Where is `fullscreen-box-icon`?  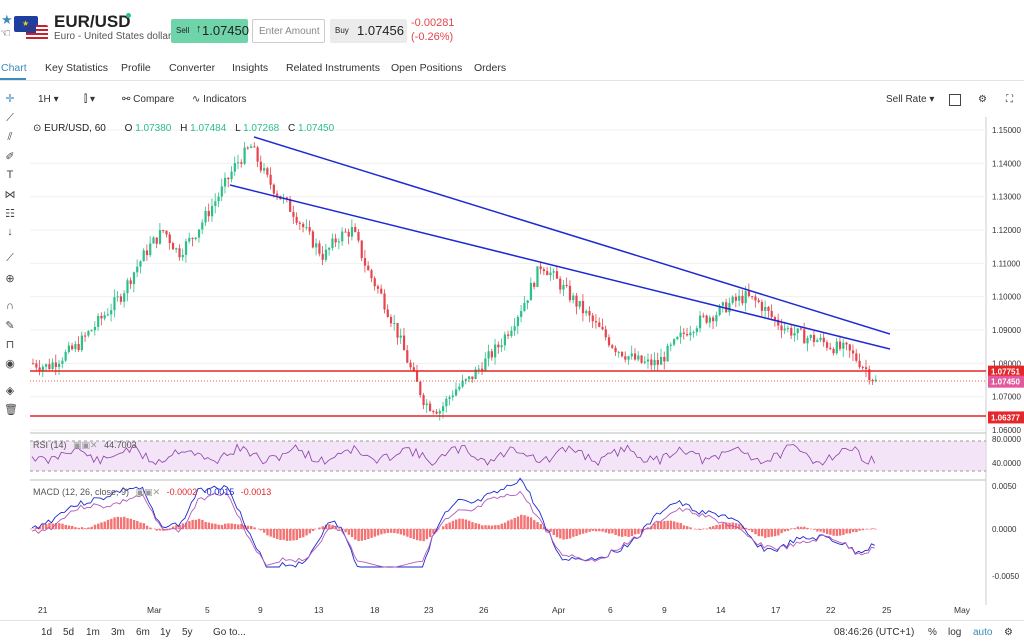
fullscreen-box-icon is located at coordinates (955, 100).